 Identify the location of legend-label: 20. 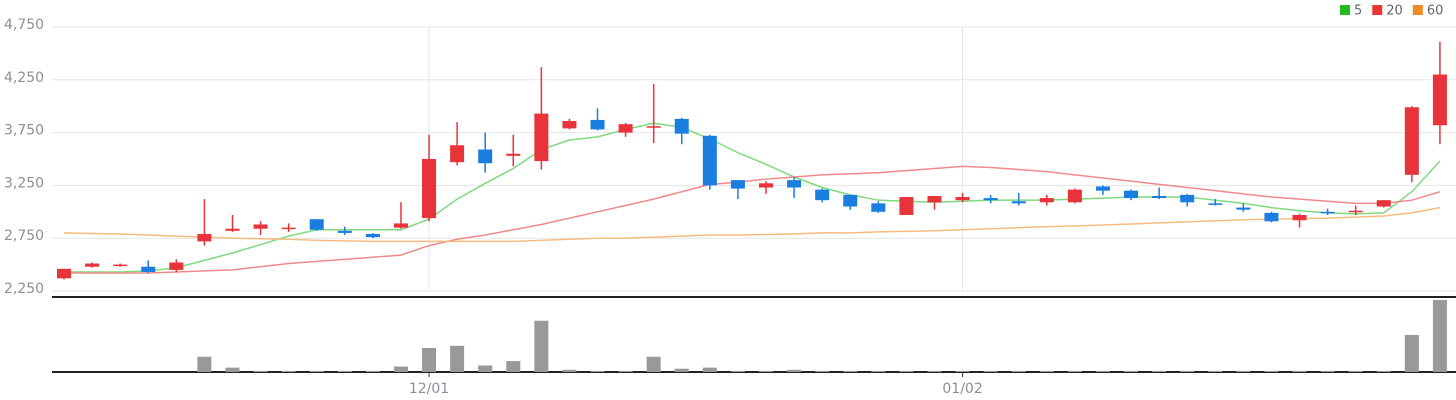
(1394, 11).